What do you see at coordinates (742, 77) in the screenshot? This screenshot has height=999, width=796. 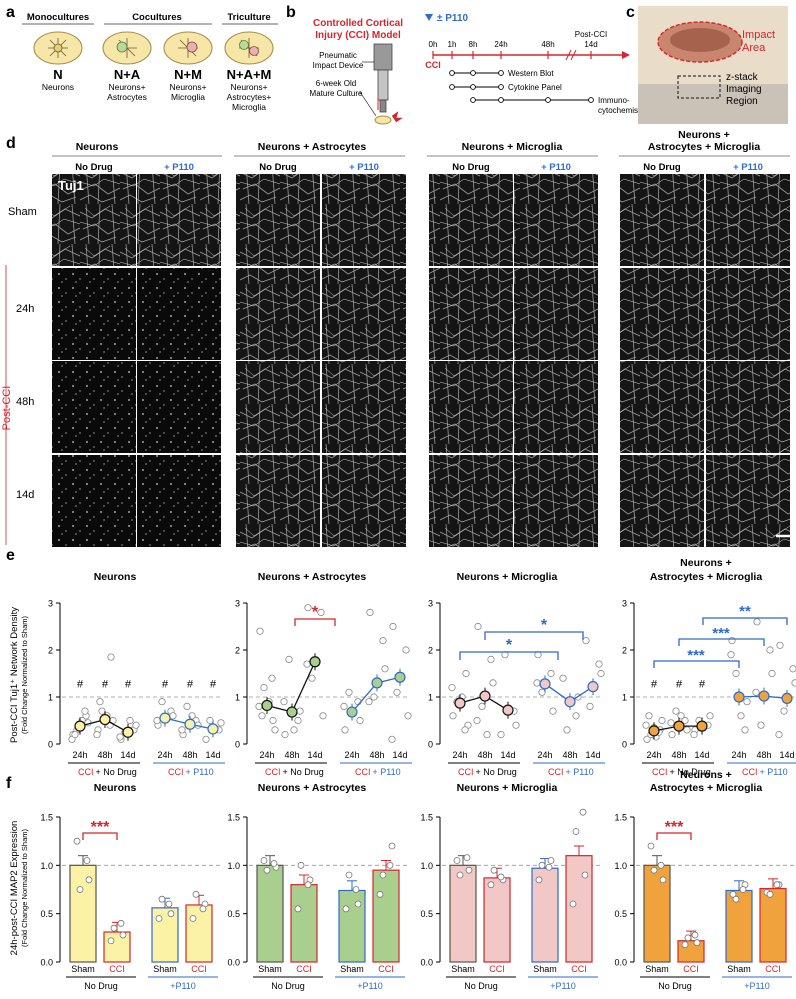 I see `zstack-1: z-stack` at bounding box center [742, 77].